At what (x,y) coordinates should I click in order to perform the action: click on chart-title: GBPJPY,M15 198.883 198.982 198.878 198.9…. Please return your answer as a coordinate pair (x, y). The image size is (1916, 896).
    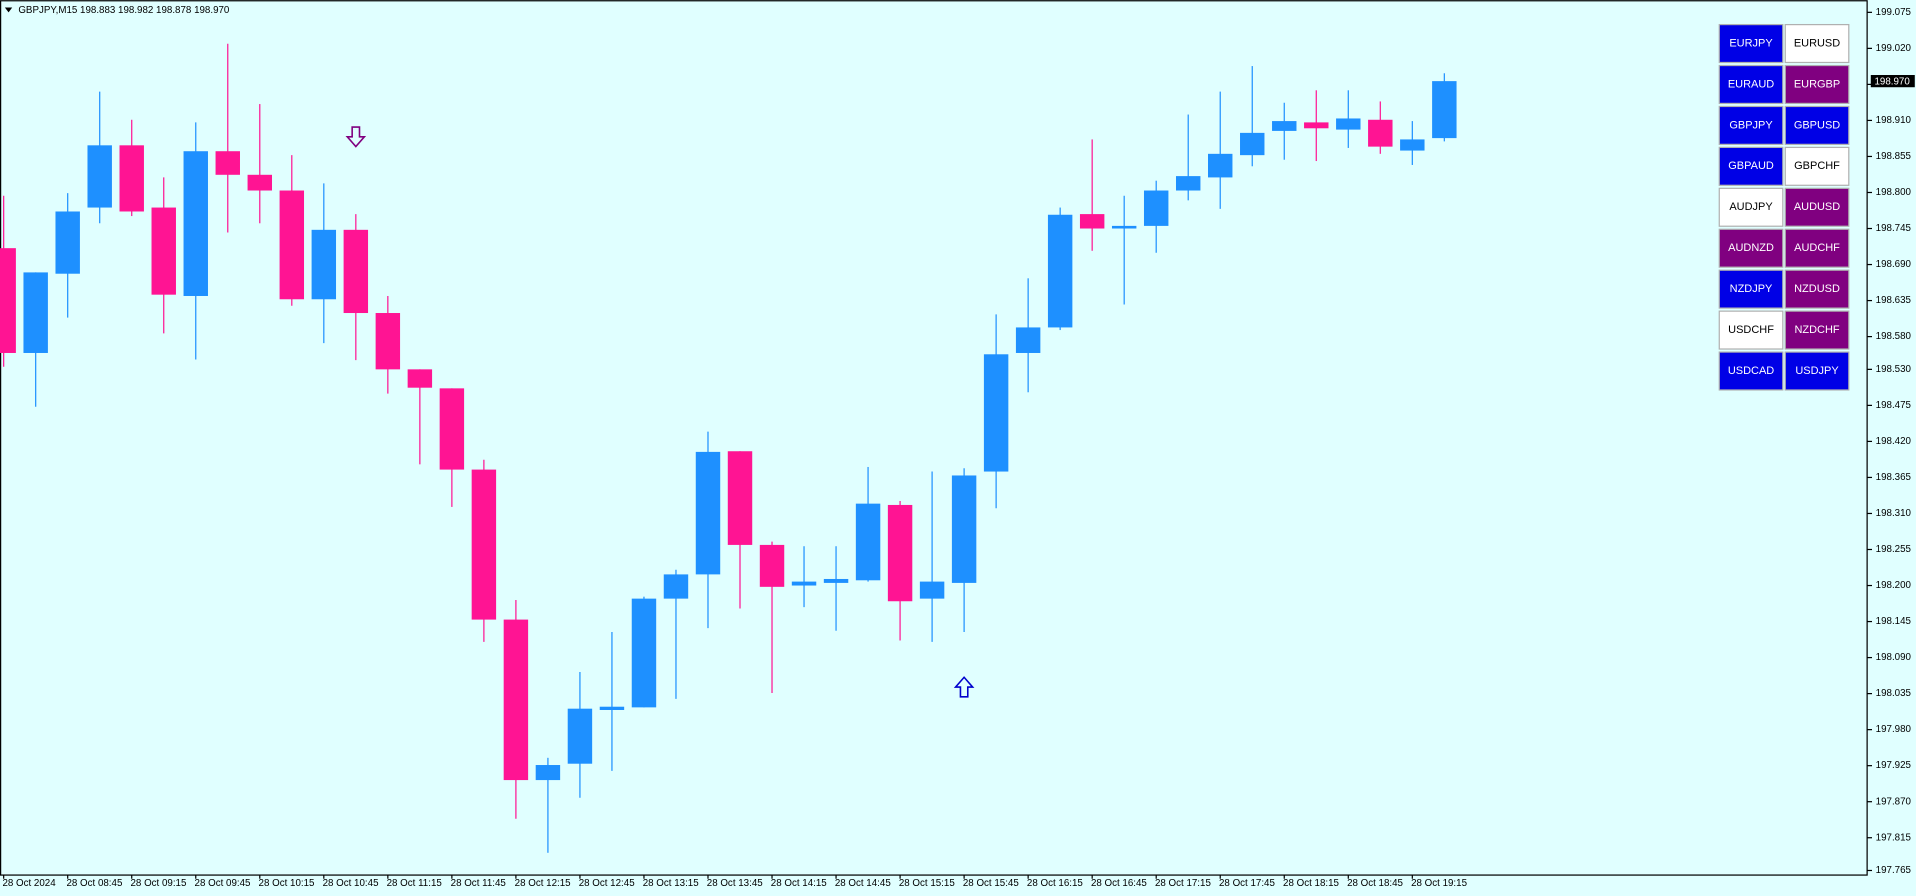
    Looking at the image, I should click on (124, 10).